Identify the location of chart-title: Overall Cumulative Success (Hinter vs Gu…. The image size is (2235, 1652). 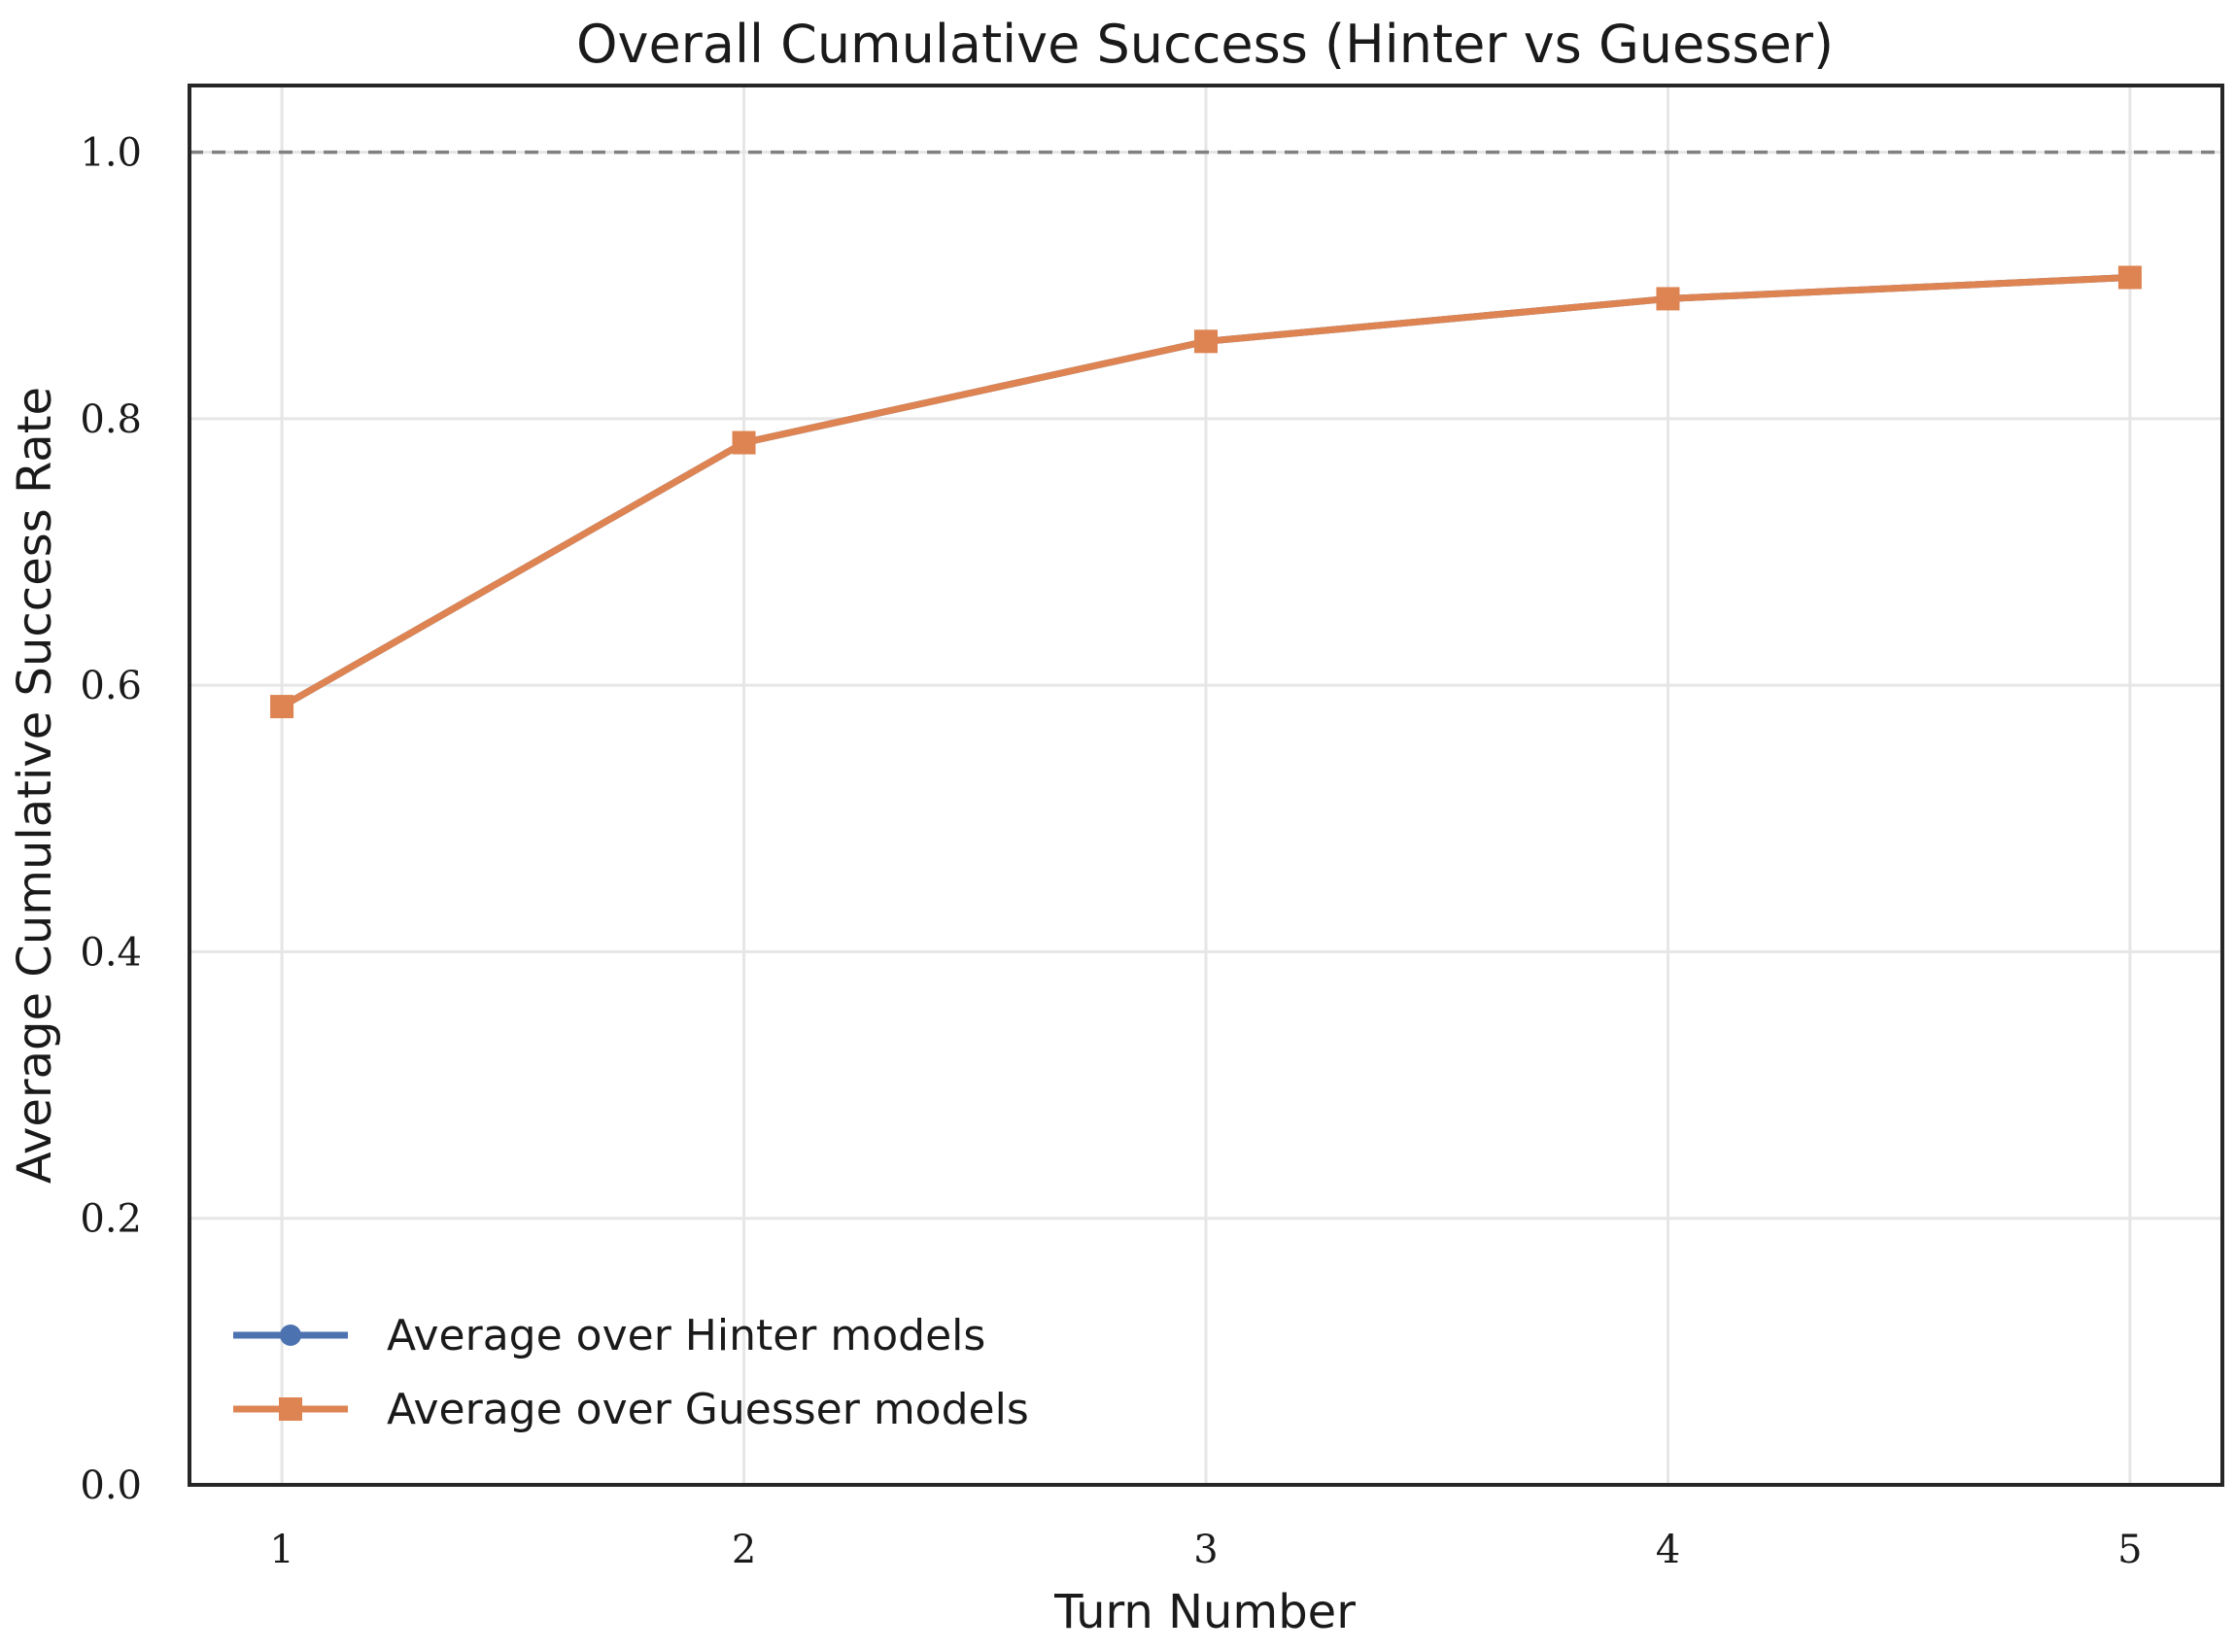
(1205, 45).